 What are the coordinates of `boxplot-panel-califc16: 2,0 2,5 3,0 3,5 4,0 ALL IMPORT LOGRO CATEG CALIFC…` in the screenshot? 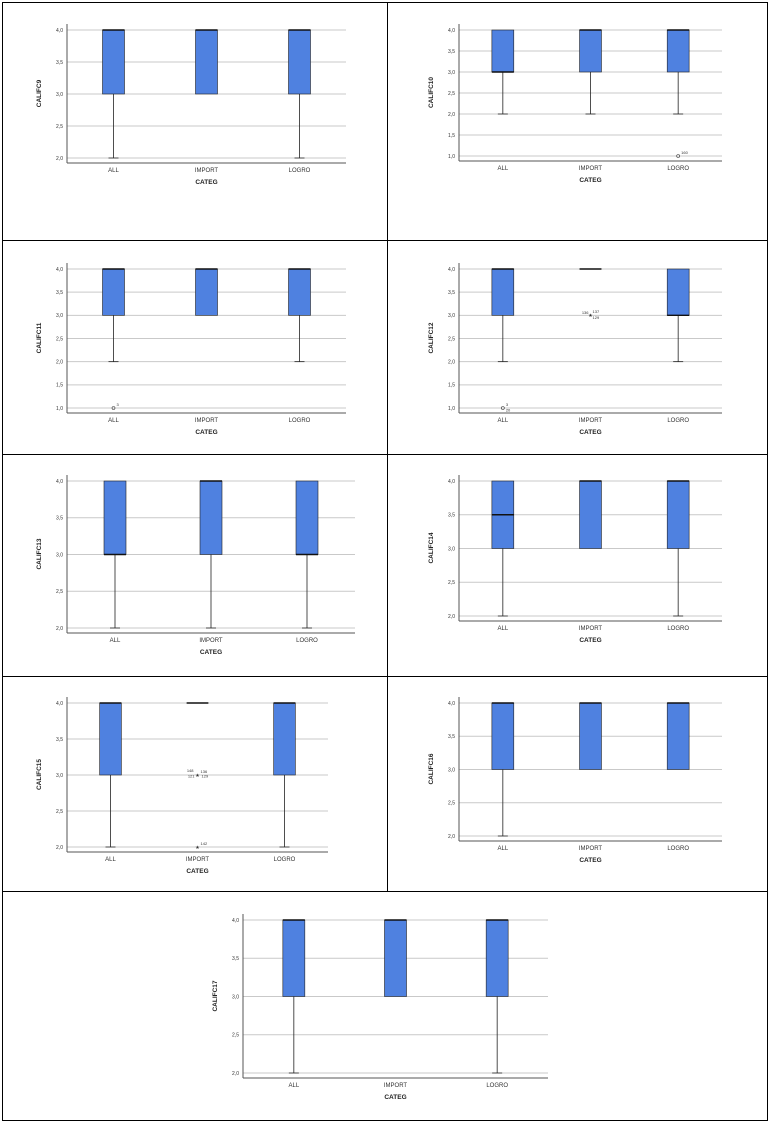 It's located at (577, 784).